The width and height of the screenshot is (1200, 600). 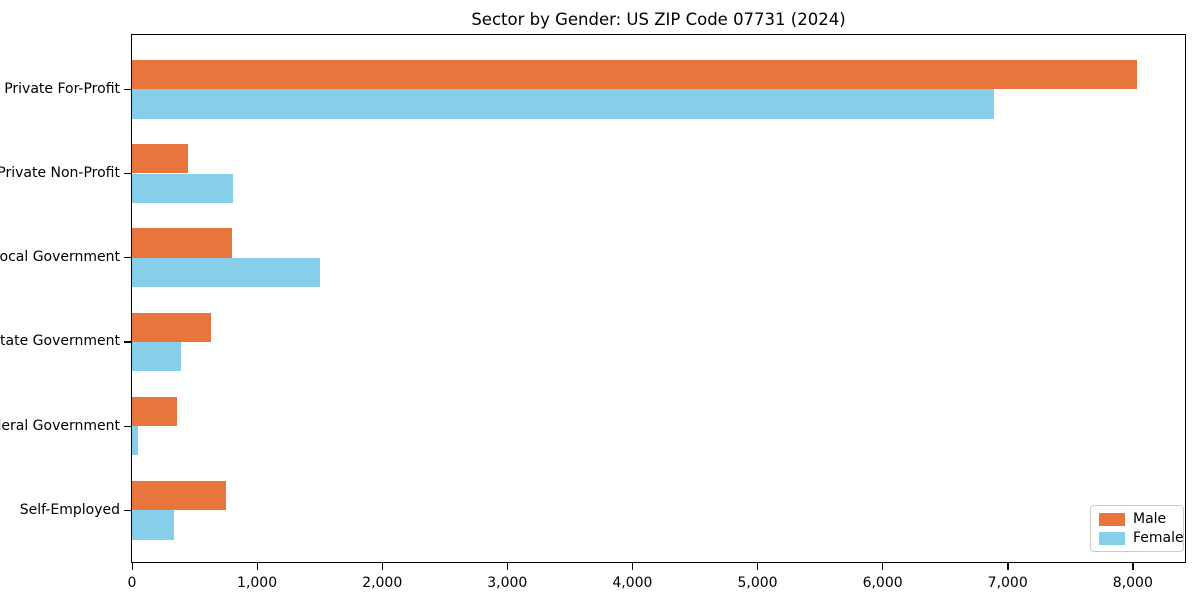 I want to click on bar-female-state-government, so click(x=156, y=356).